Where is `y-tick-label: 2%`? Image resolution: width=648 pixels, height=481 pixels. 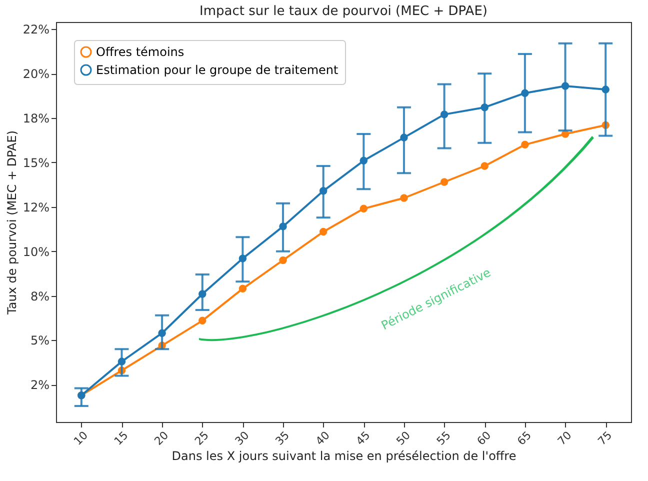 y-tick-label: 2% is located at coordinates (40, 385).